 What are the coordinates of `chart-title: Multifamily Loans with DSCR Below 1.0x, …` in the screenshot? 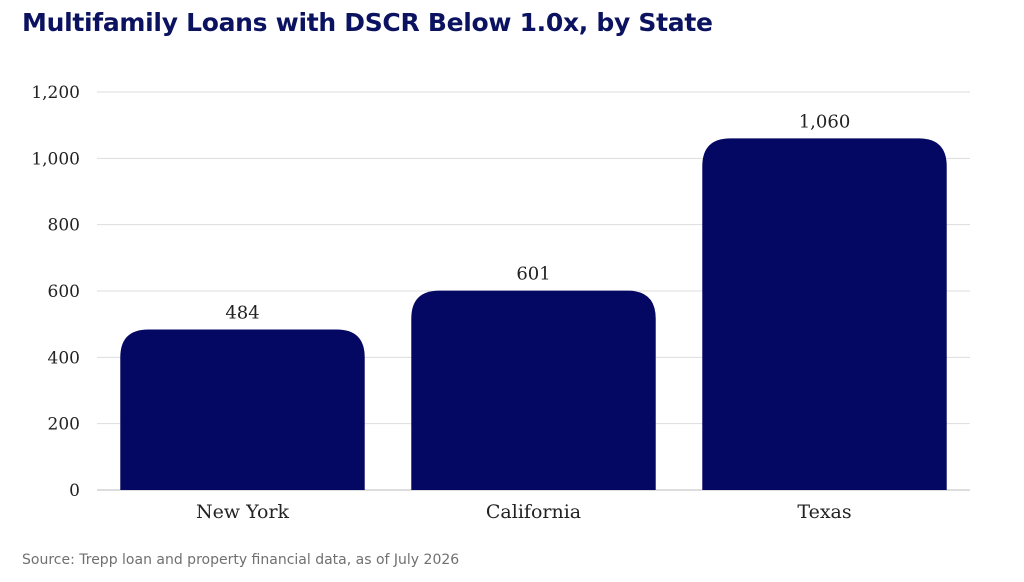 It's located at (367, 22).